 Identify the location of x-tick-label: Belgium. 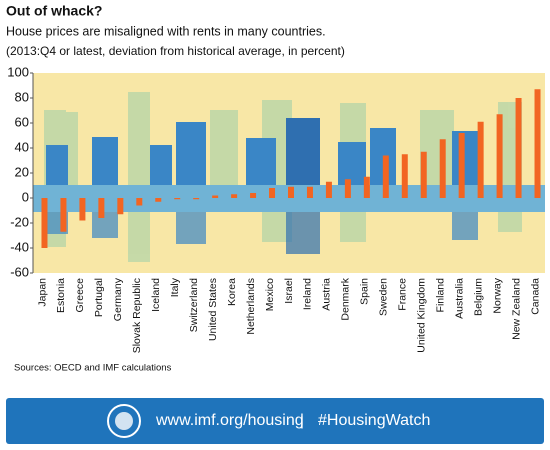
(478, 297).